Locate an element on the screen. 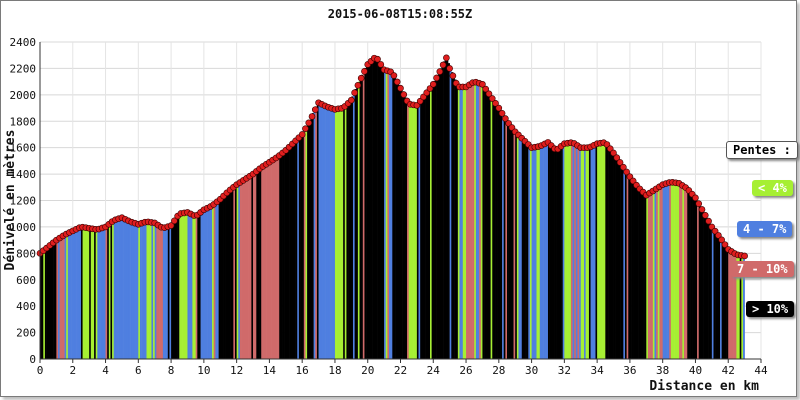 The height and width of the screenshot is (400, 800). x-tick-label: 44 is located at coordinates (761, 370).